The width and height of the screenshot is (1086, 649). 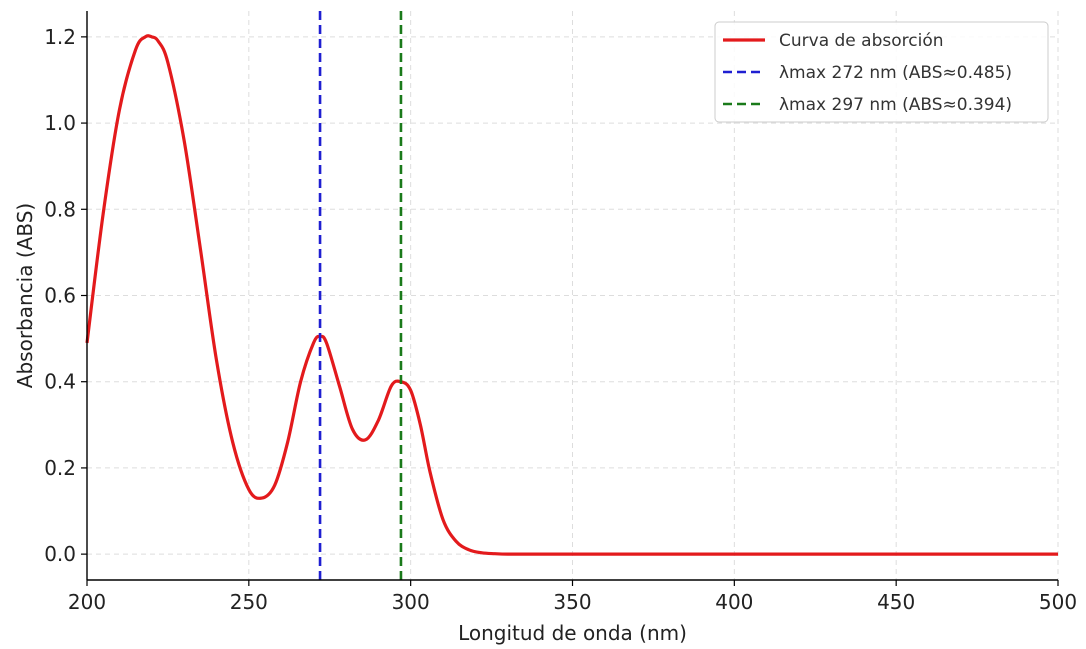 I want to click on x-tick-label: 500, so click(x=1058, y=602).